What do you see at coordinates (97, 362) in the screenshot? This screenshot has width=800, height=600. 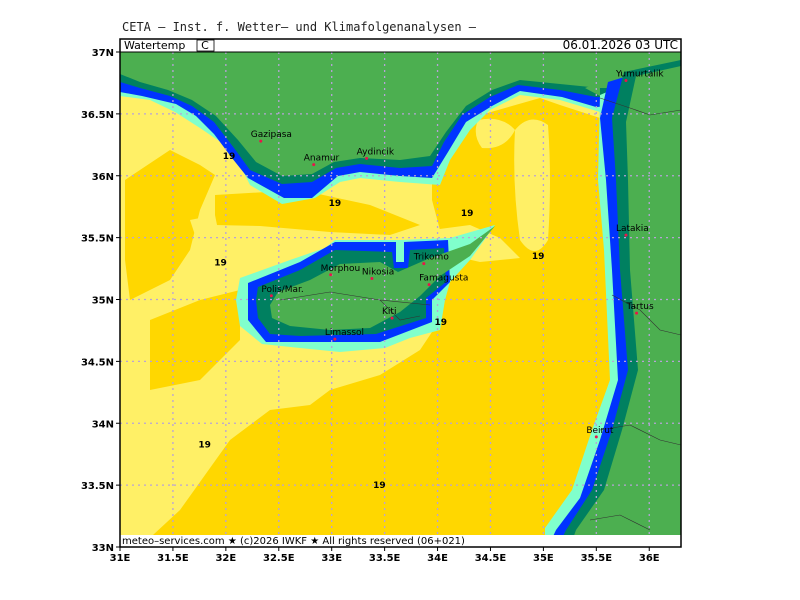 I see `lat-tick-label: 34.5N` at bounding box center [97, 362].